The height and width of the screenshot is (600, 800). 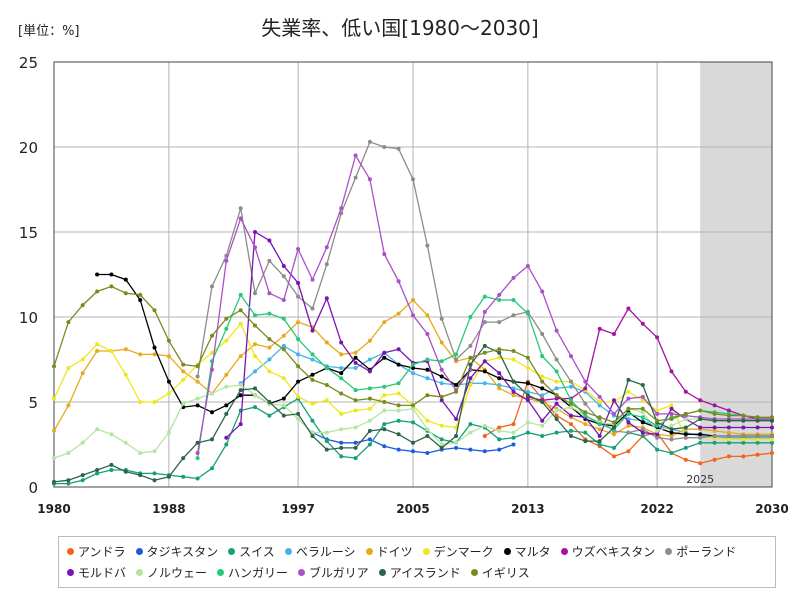 What do you see at coordinates (736, 274) in the screenshot?
I see `forecast-region` at bounding box center [736, 274].